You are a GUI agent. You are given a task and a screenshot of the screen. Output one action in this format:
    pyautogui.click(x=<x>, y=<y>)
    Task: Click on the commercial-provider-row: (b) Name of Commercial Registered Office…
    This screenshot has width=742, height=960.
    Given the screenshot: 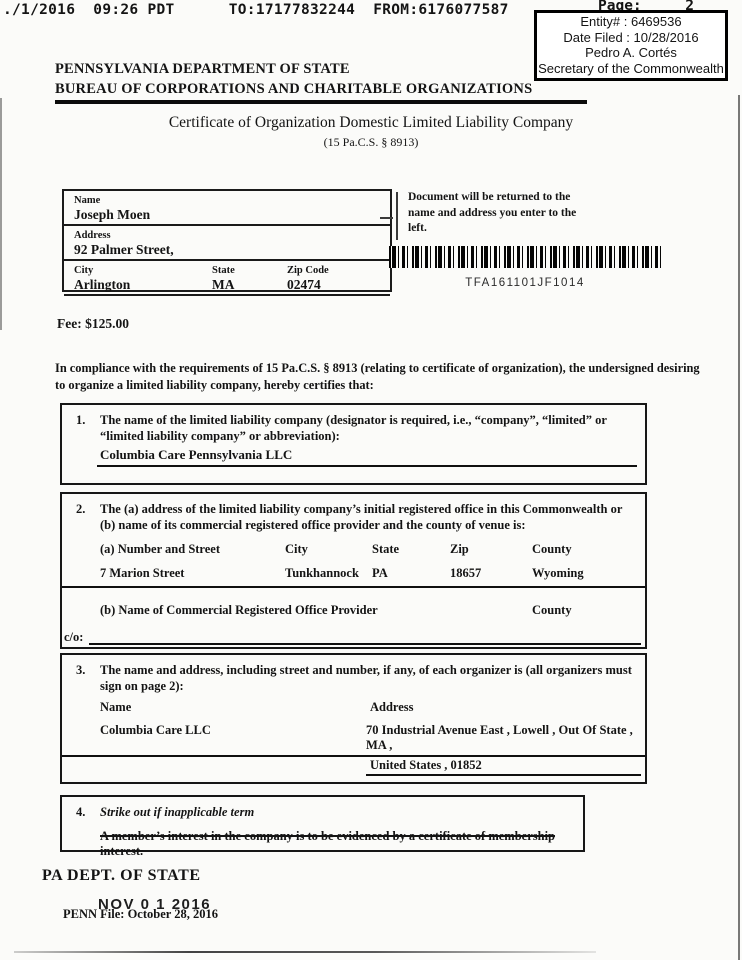 What is the action you would take?
    pyautogui.click(x=368, y=610)
    